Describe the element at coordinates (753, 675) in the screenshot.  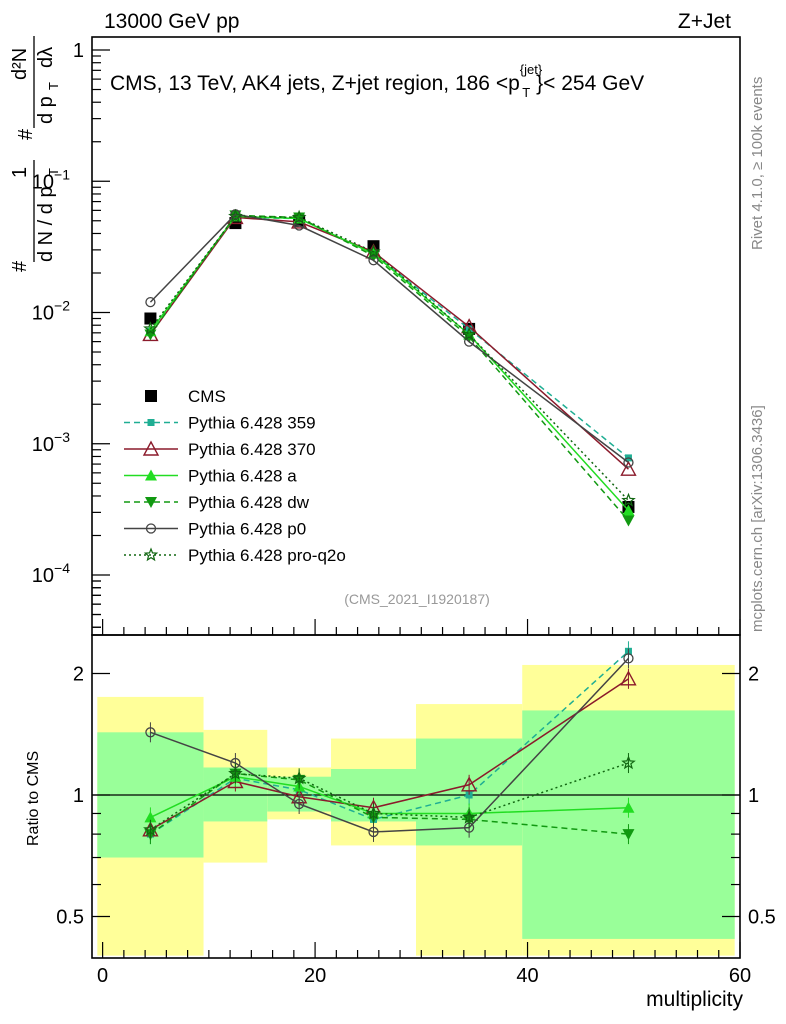
I see `ratio-y-tick-label-right: 2` at that location.